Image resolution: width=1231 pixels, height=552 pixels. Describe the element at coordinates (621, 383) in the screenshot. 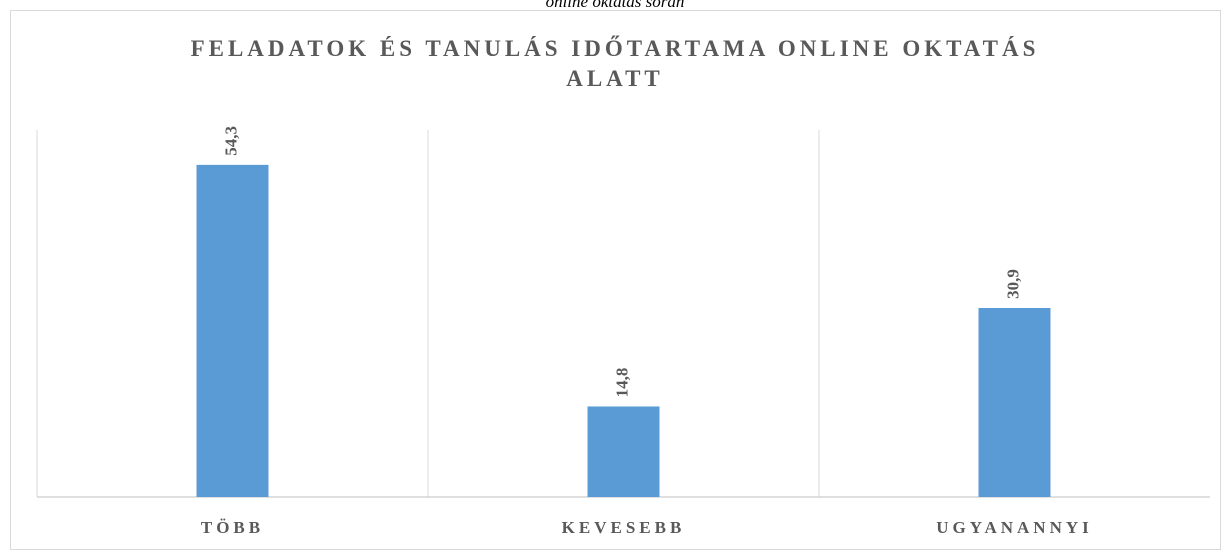

I see `data-label: 14,8` at that location.